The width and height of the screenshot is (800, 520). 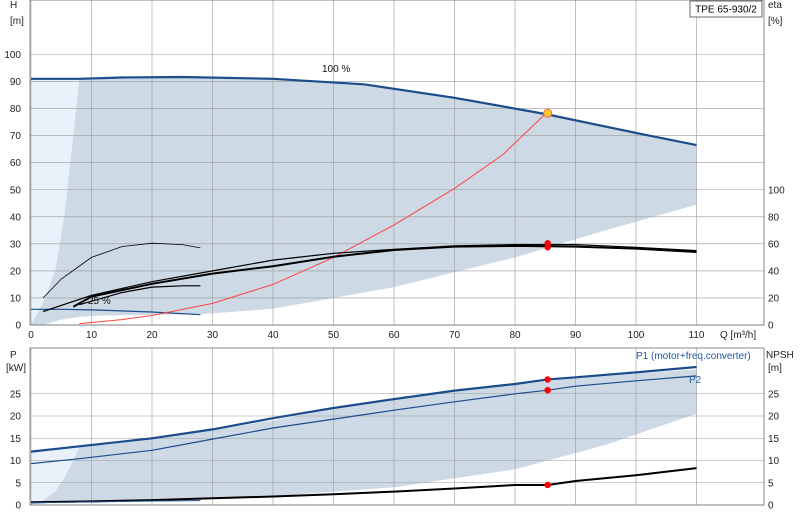 What do you see at coordinates (99, 301) in the screenshot?
I see `min-speed-label: 25 %` at bounding box center [99, 301].